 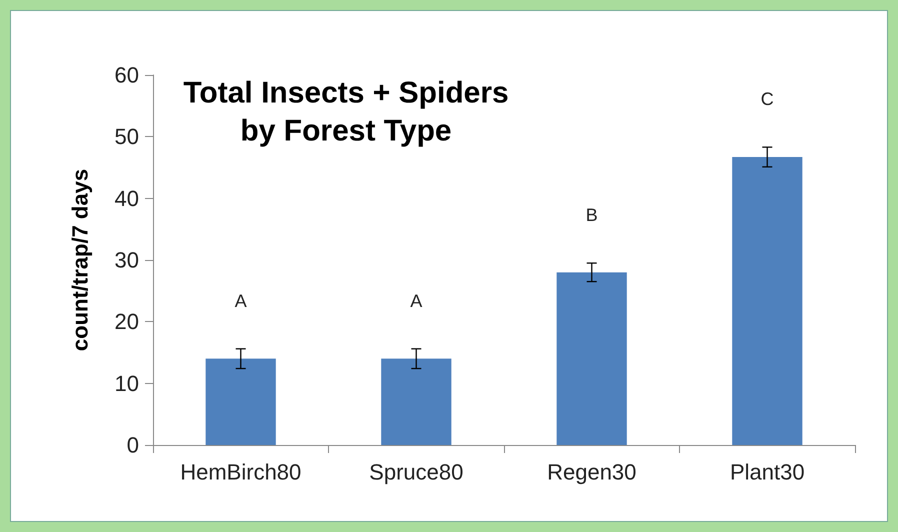 What do you see at coordinates (767, 472) in the screenshot?
I see `x-tick-label: Plant30` at bounding box center [767, 472].